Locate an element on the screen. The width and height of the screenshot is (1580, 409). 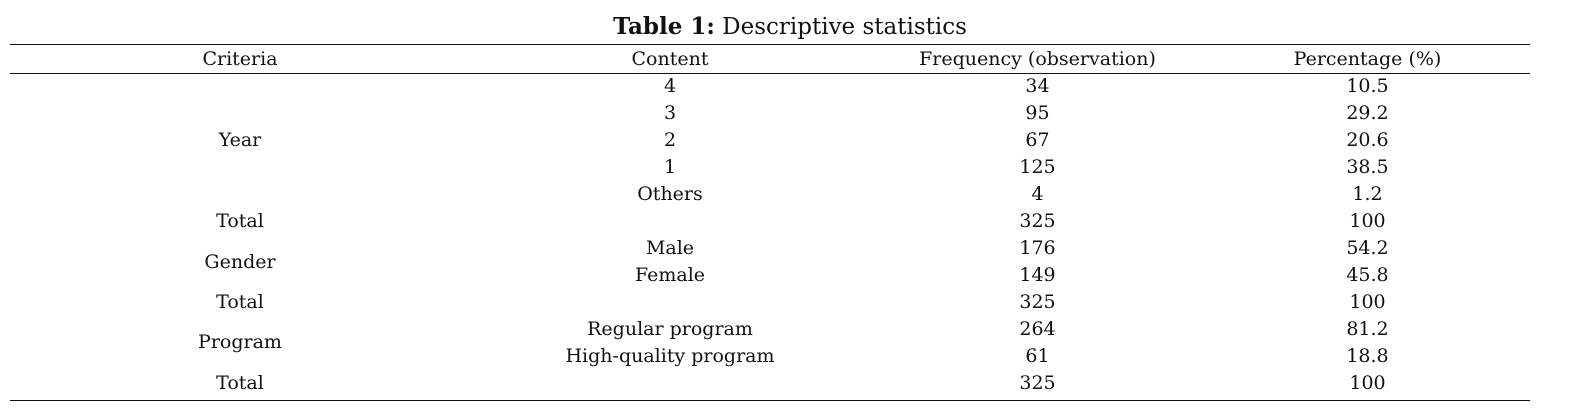
table-caption: Table 1: Descriptive statistics is located at coordinates (790, 27).